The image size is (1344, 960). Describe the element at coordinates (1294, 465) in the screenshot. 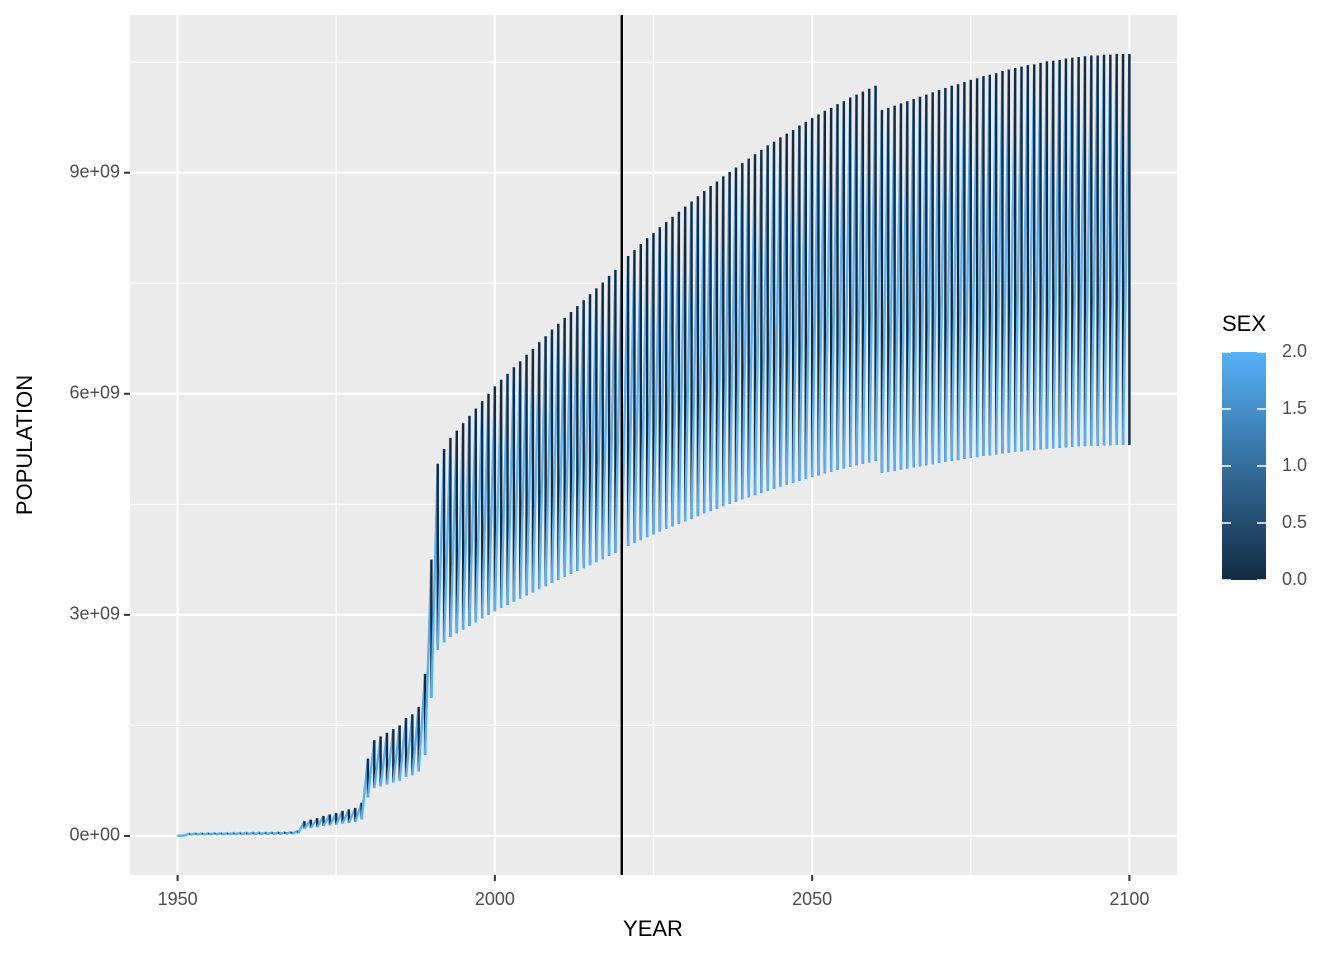

I see `colorbar-tick-label: 1.0` at that location.